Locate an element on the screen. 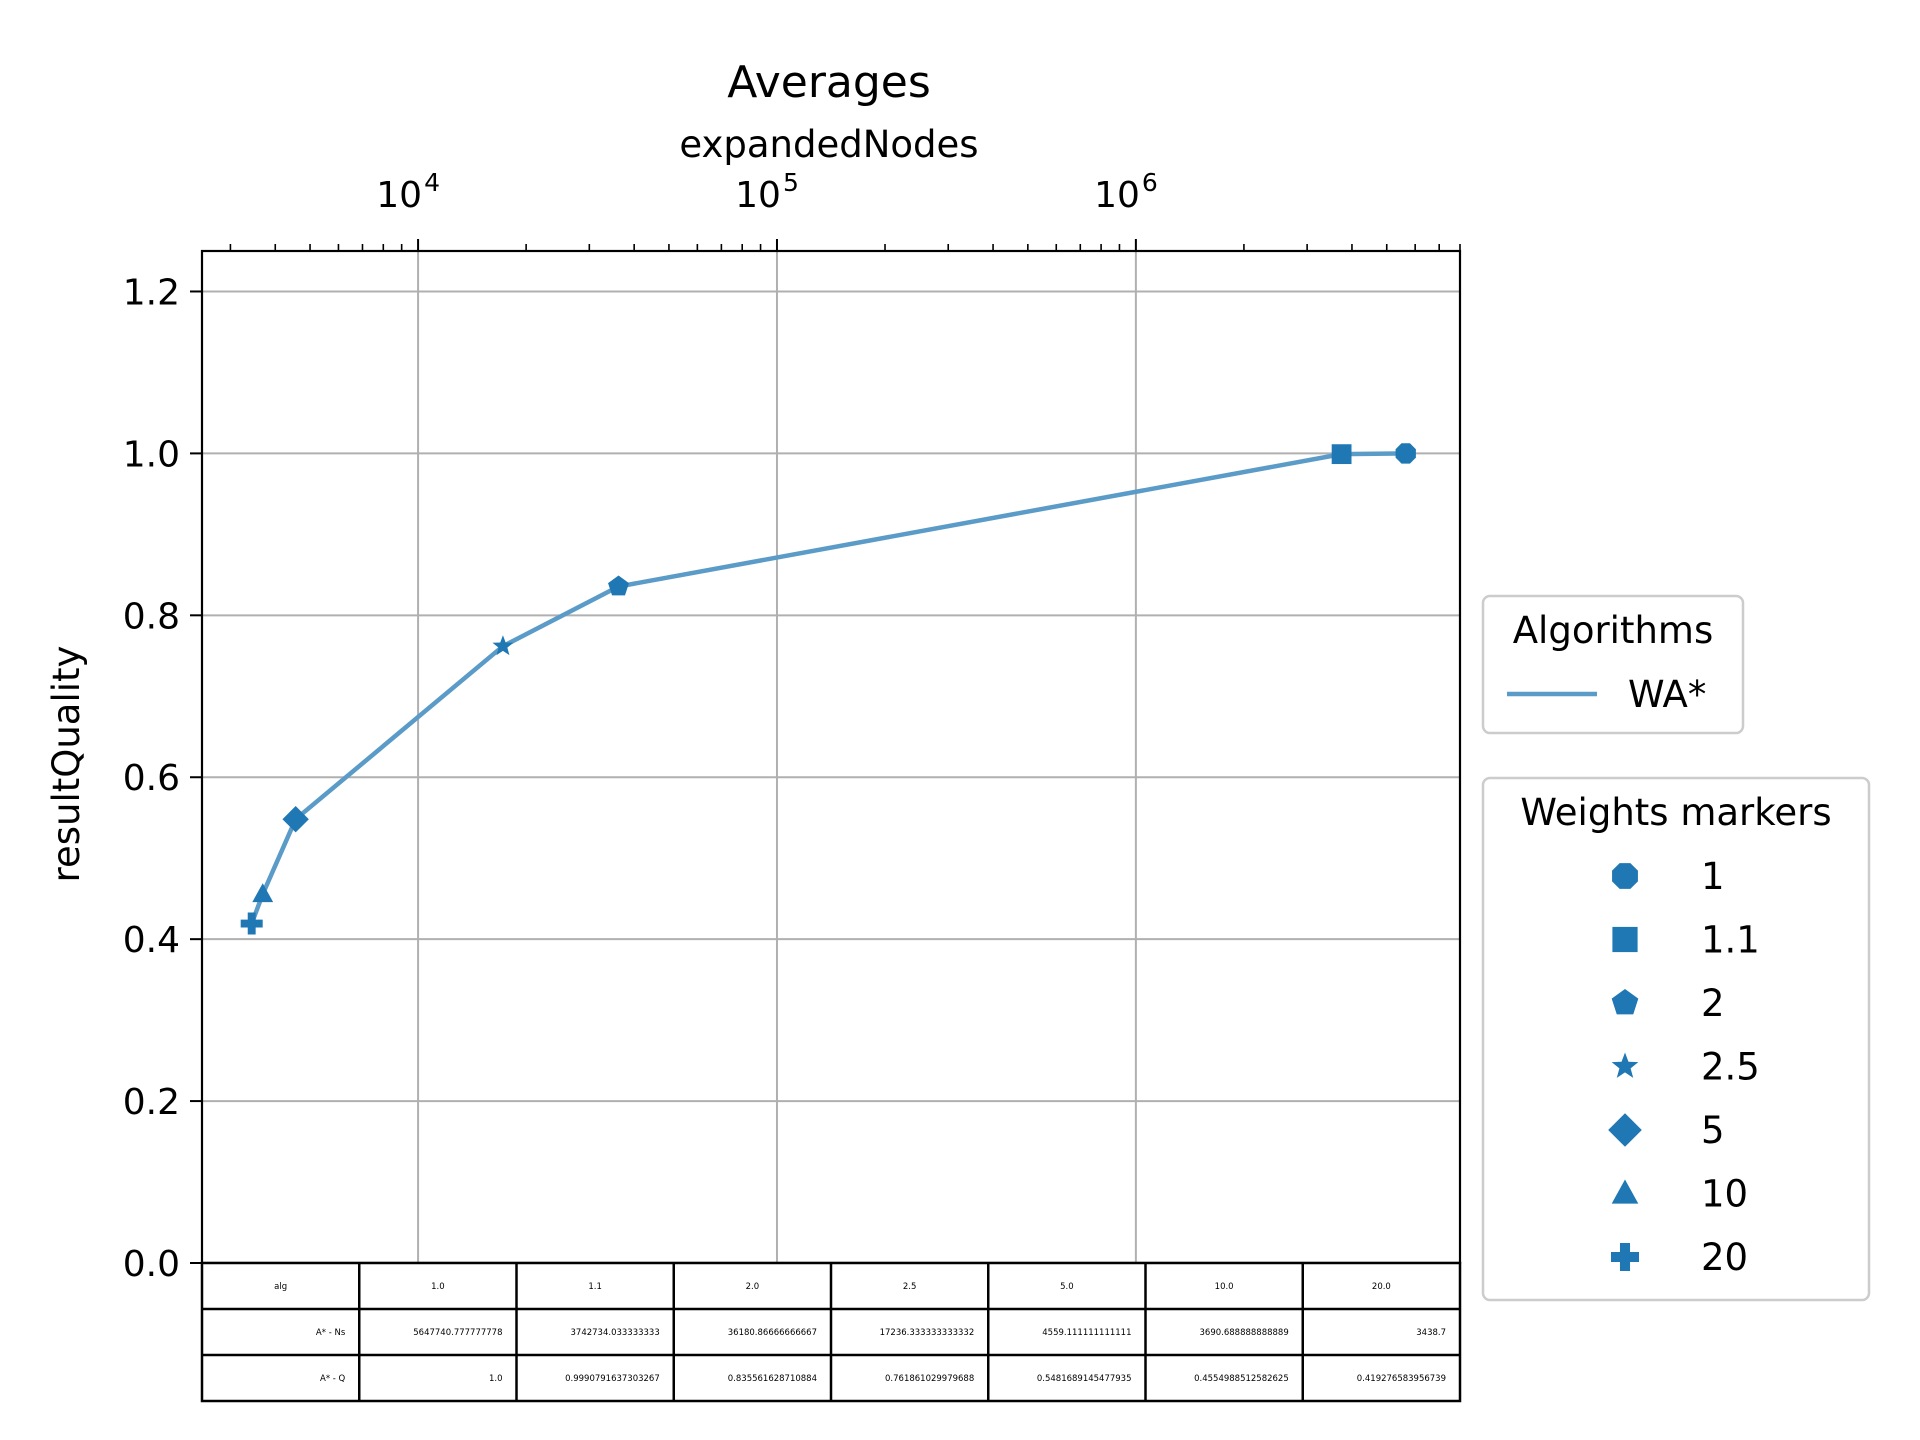  legend-algorithms-title: Algorithms is located at coordinates (1613, 630).